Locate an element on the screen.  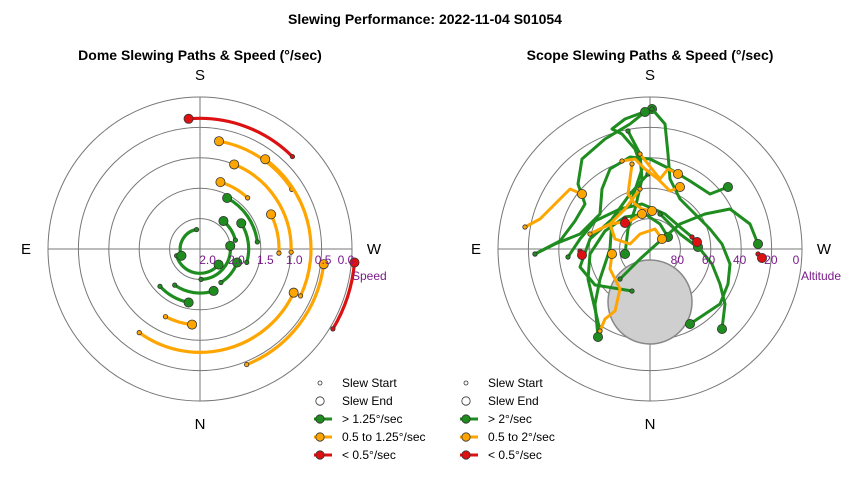
scope-legend-start-symbol is located at coordinates (466, 383).